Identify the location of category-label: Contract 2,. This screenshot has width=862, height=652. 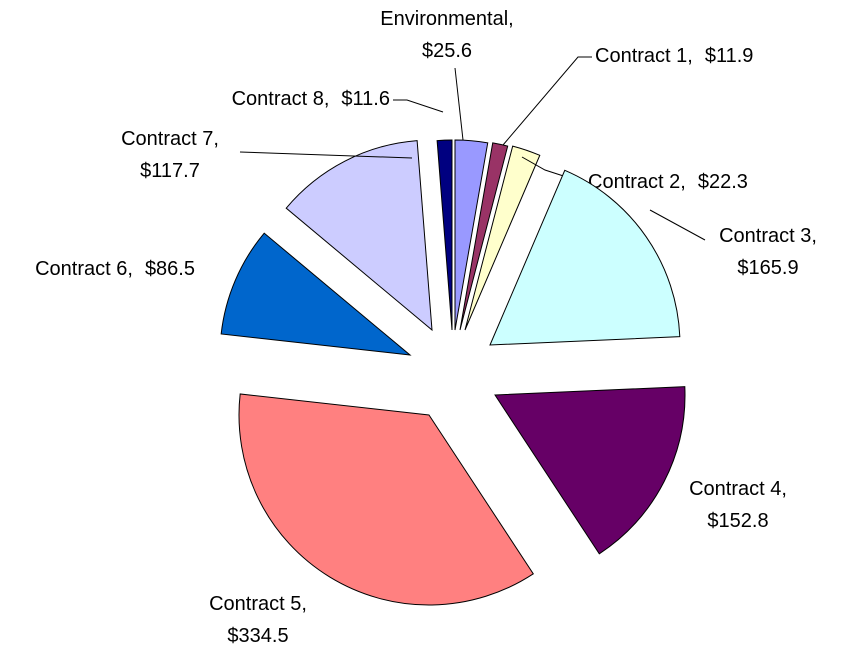
(637, 182).